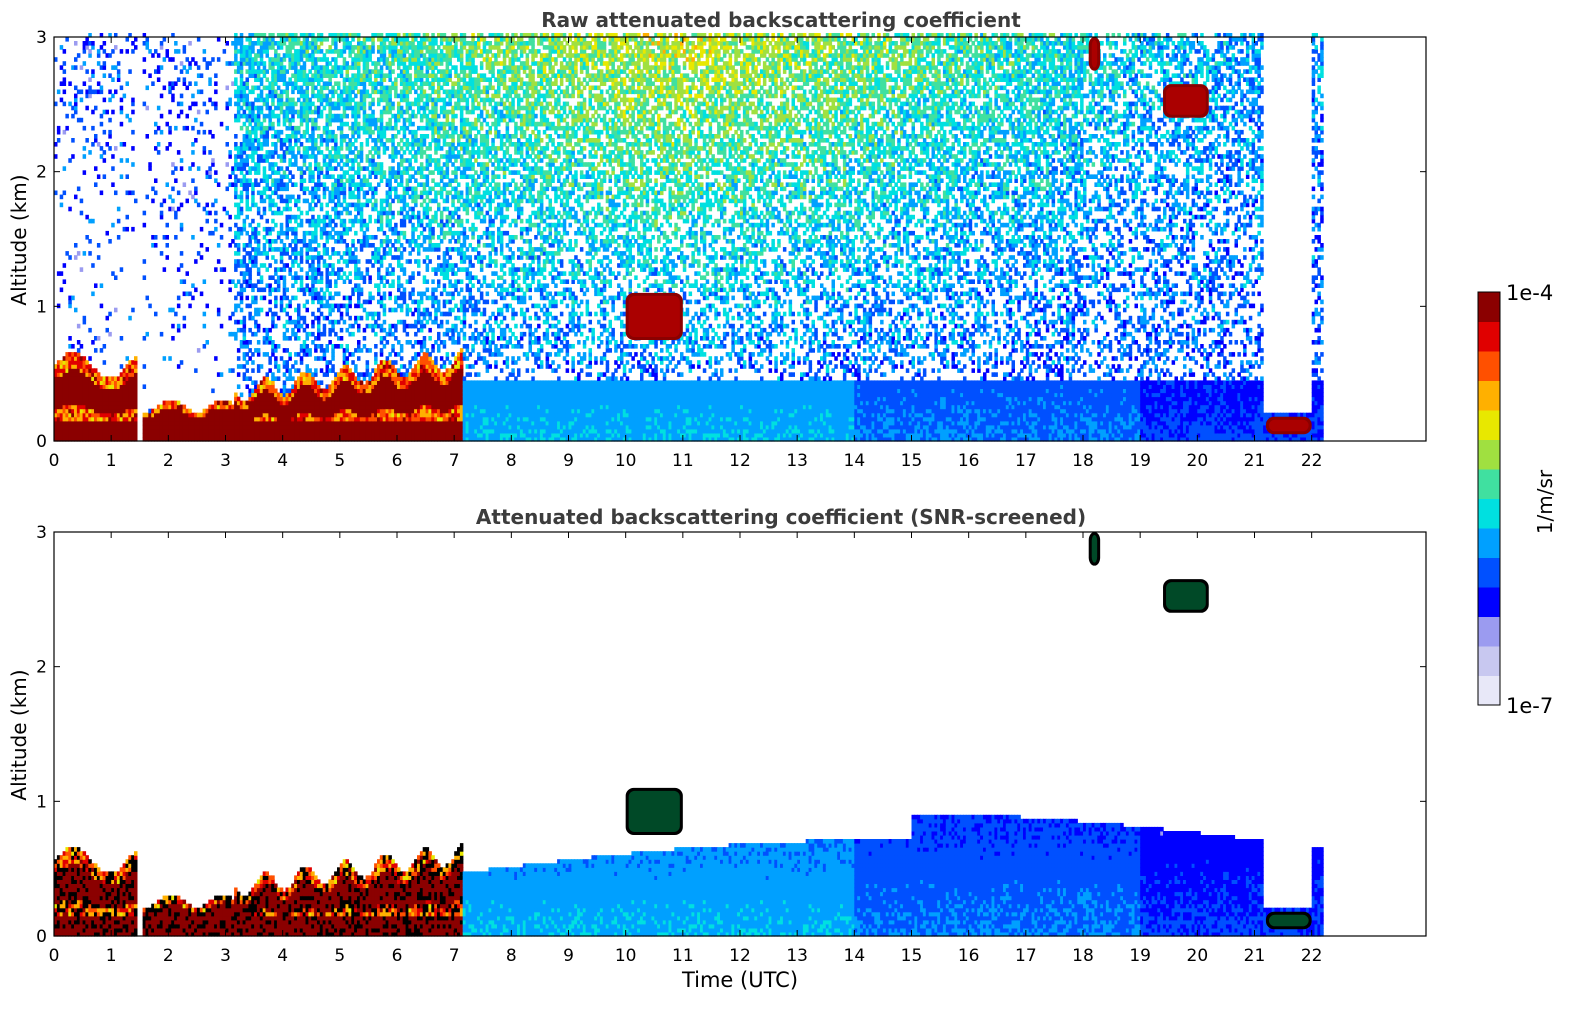  I want to click on heatmap-cells, so click(689, 875).